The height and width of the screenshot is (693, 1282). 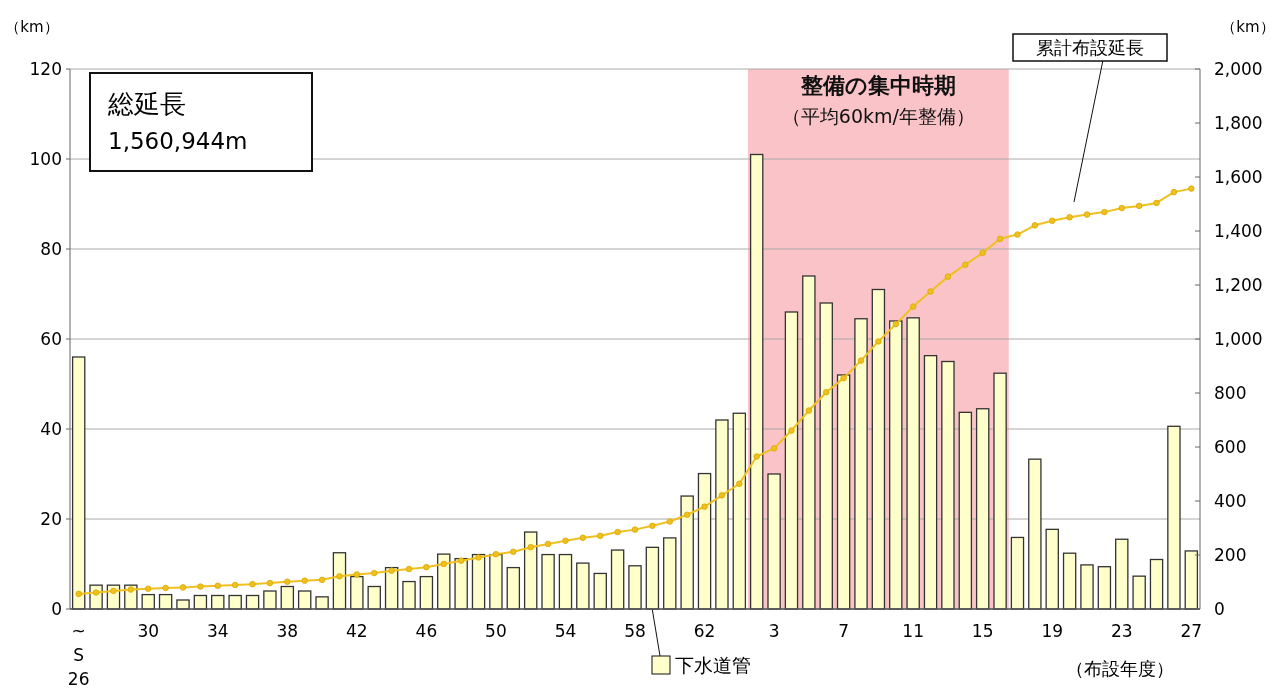 I want to click on y2-tick-label: 0, so click(x=1219, y=608).